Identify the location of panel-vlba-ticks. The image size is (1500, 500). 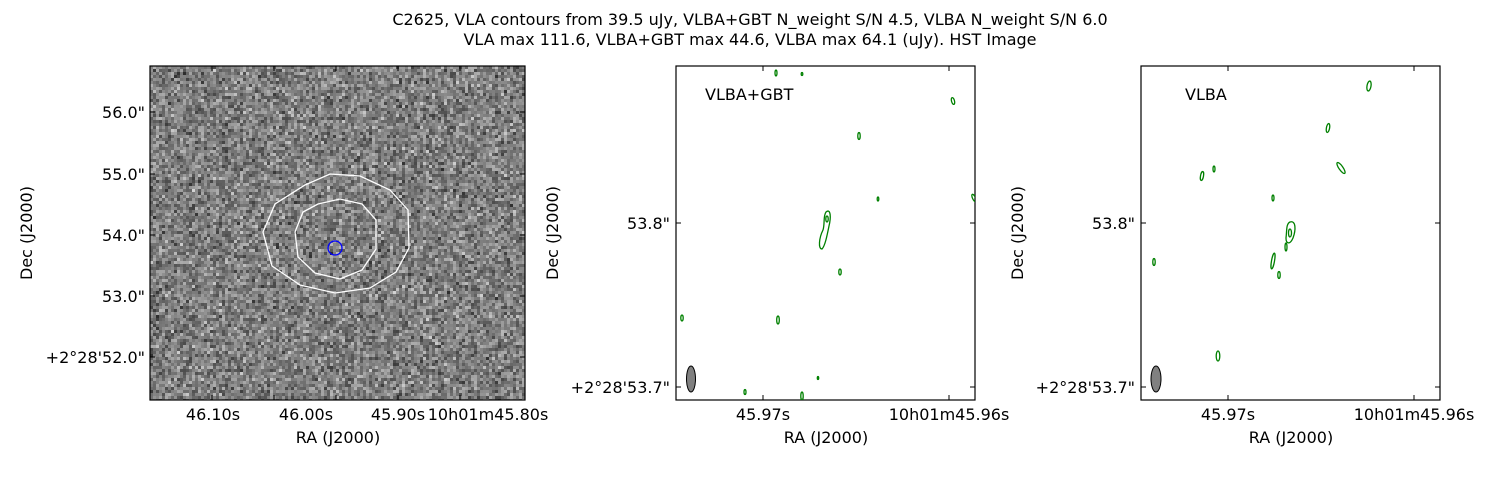
(1290, 233).